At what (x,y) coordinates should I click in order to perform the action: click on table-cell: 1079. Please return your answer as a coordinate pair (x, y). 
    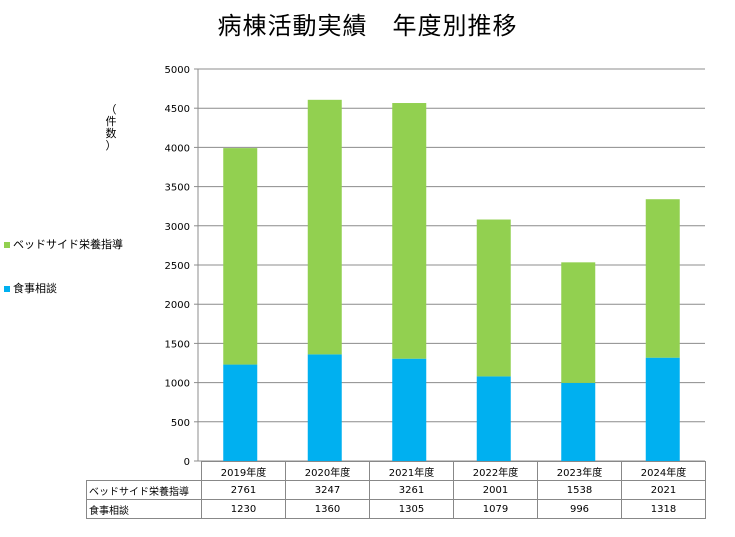
    Looking at the image, I should click on (495, 509).